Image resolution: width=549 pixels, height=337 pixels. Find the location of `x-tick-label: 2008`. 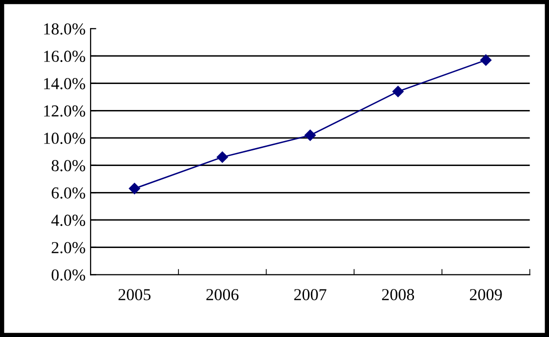

x-tick-label: 2008 is located at coordinates (398, 294).